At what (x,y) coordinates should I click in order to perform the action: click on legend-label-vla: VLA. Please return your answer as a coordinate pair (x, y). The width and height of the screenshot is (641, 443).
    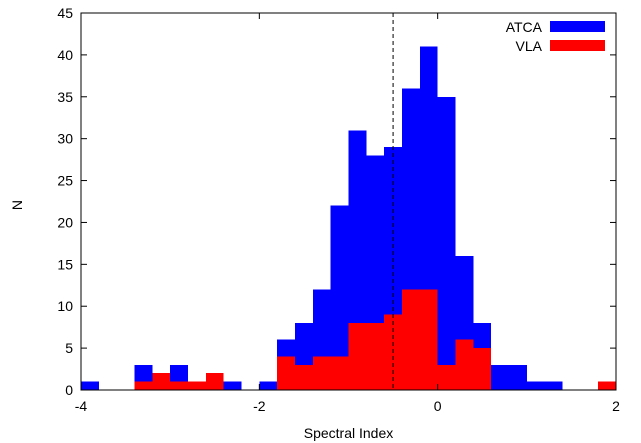
    Looking at the image, I should click on (529, 46).